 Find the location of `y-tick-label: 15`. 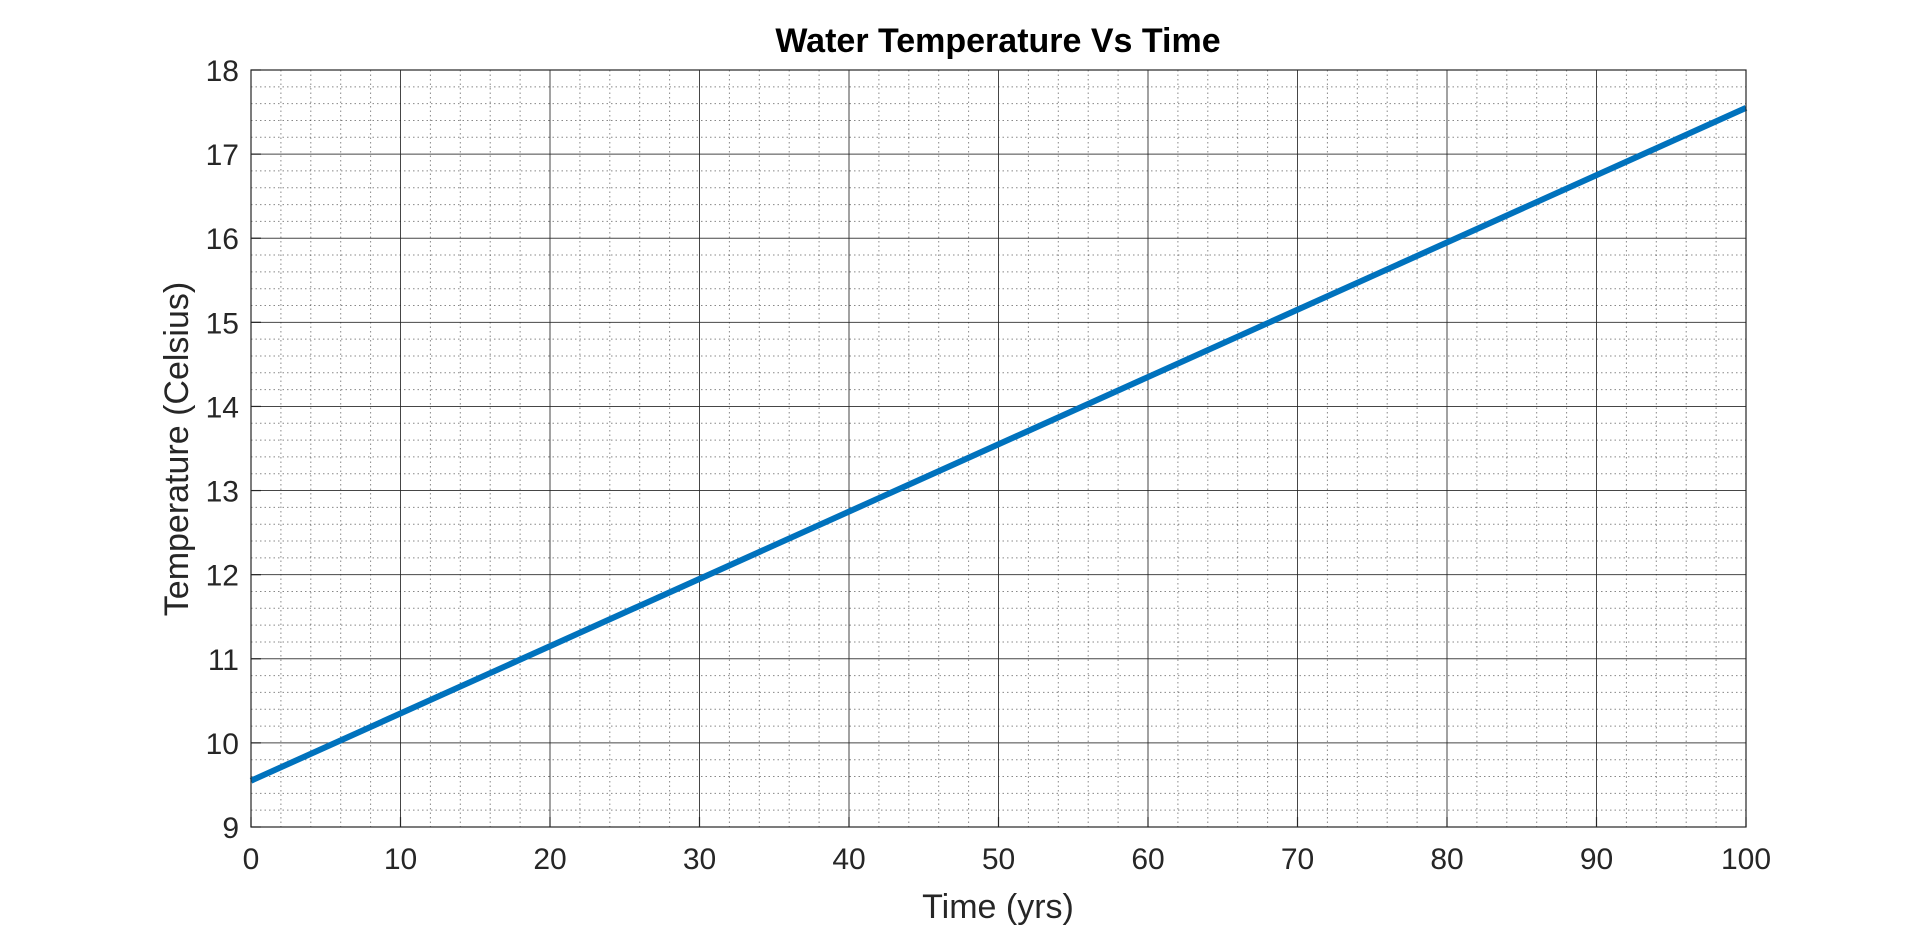

y-tick-label: 15 is located at coordinates (222, 323).